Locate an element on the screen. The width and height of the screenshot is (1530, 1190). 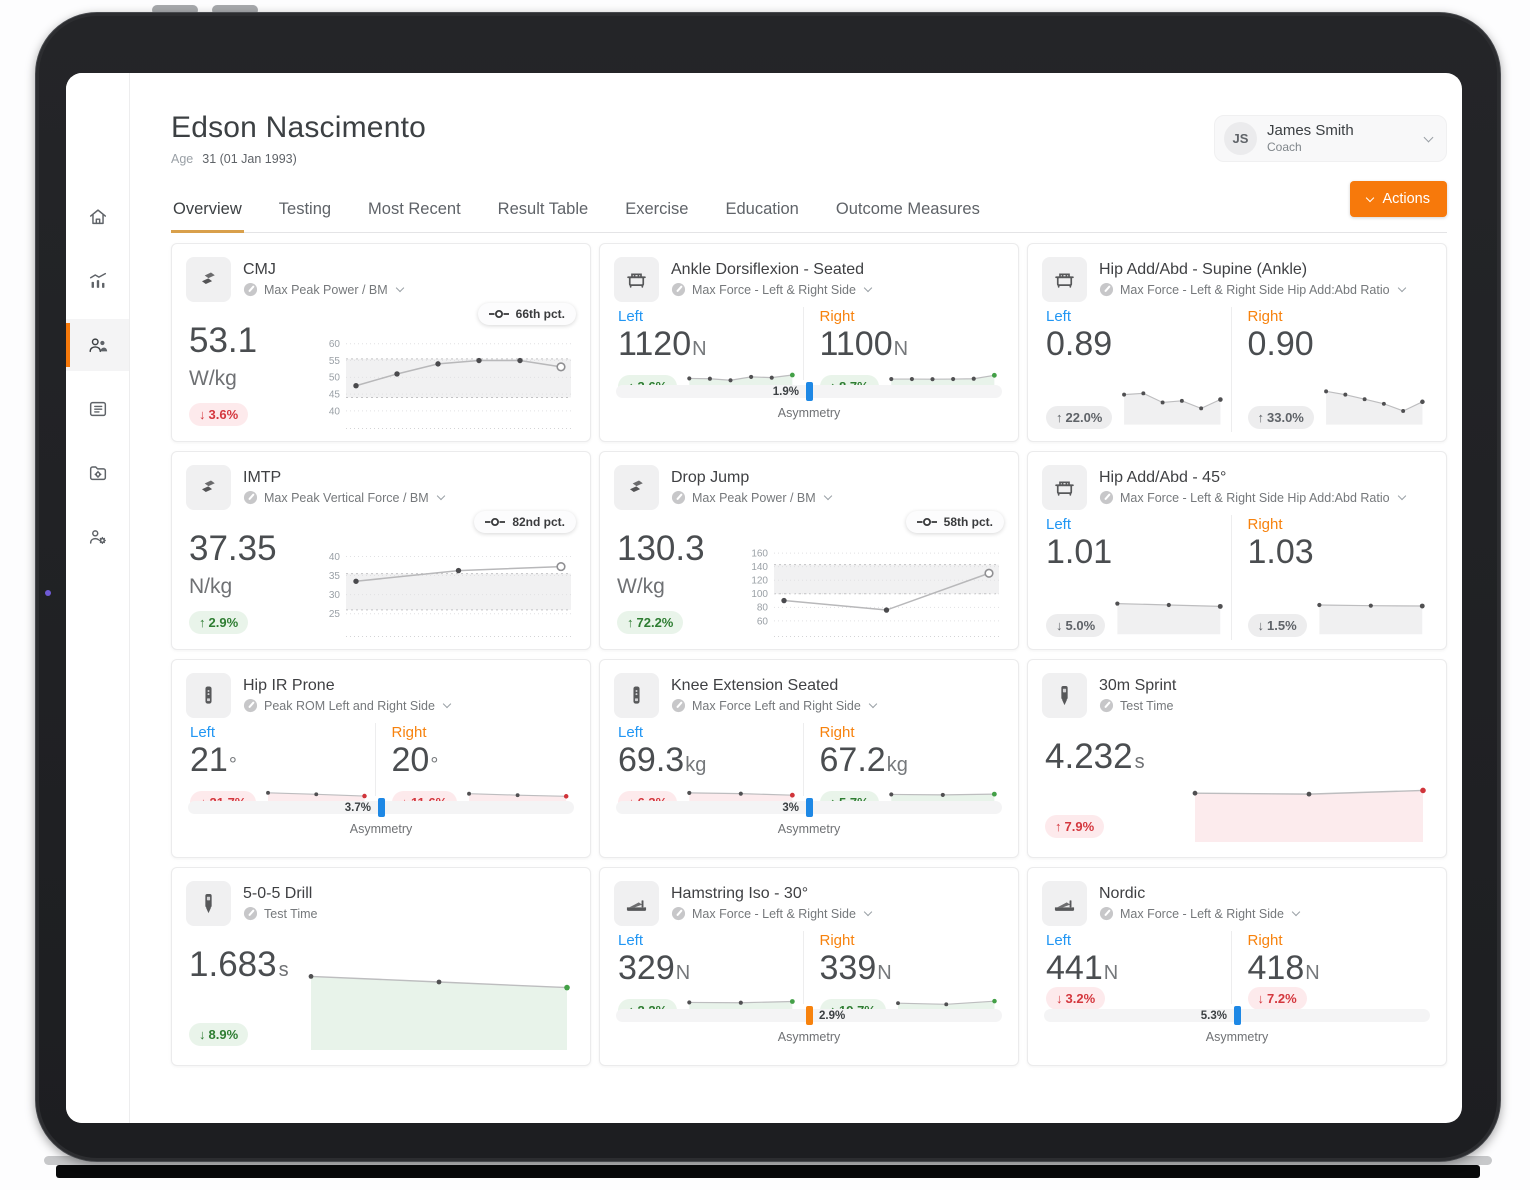
tab-education: Education is located at coordinates (762, 209).